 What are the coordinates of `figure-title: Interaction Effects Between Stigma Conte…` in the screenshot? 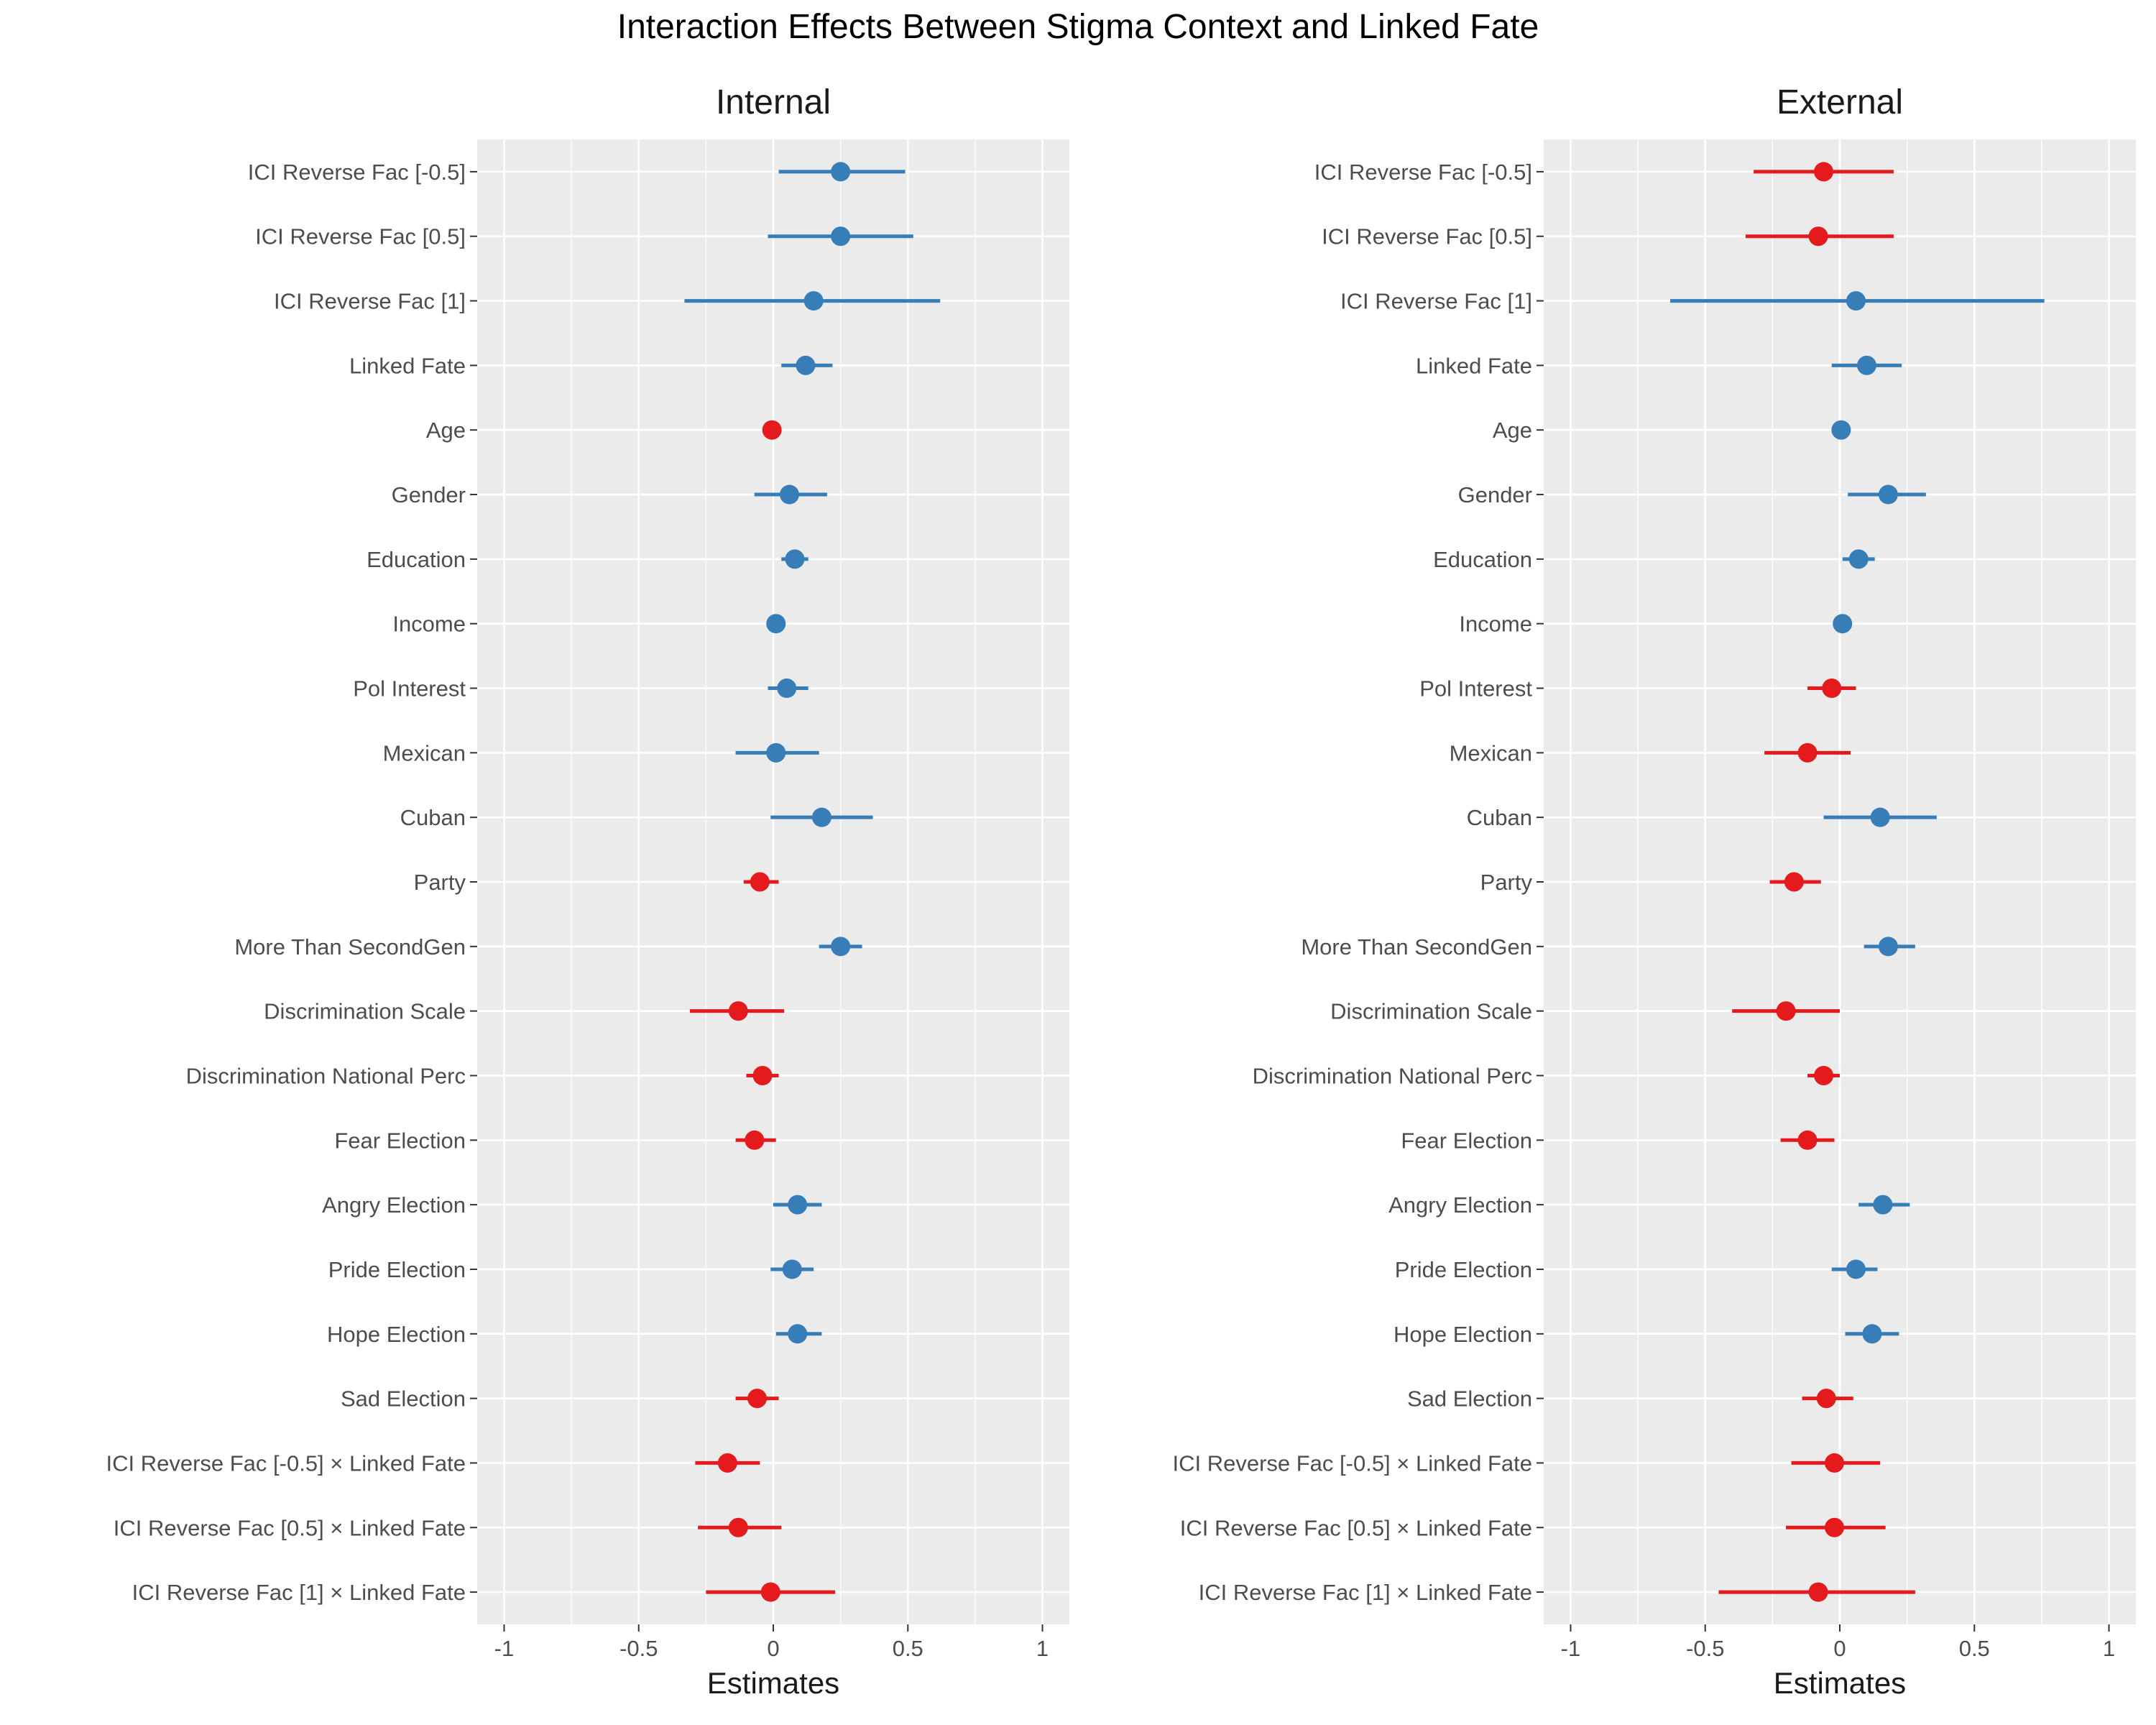 It's located at (1078, 27).